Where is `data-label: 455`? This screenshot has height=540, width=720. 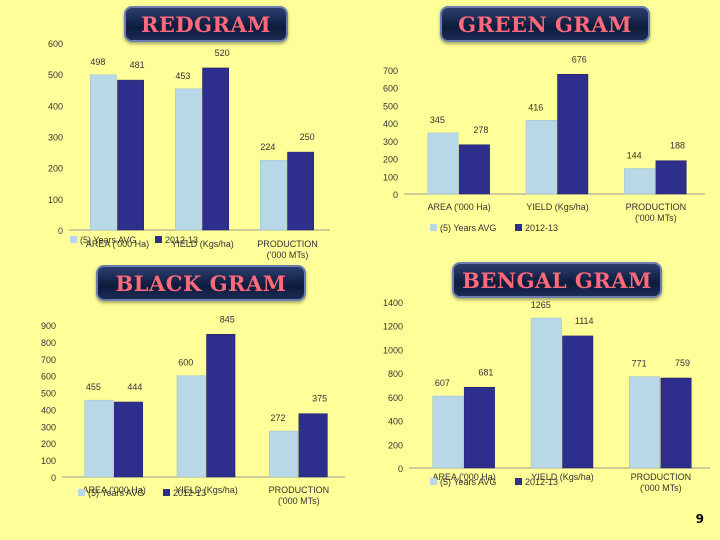 data-label: 455 is located at coordinates (93, 387).